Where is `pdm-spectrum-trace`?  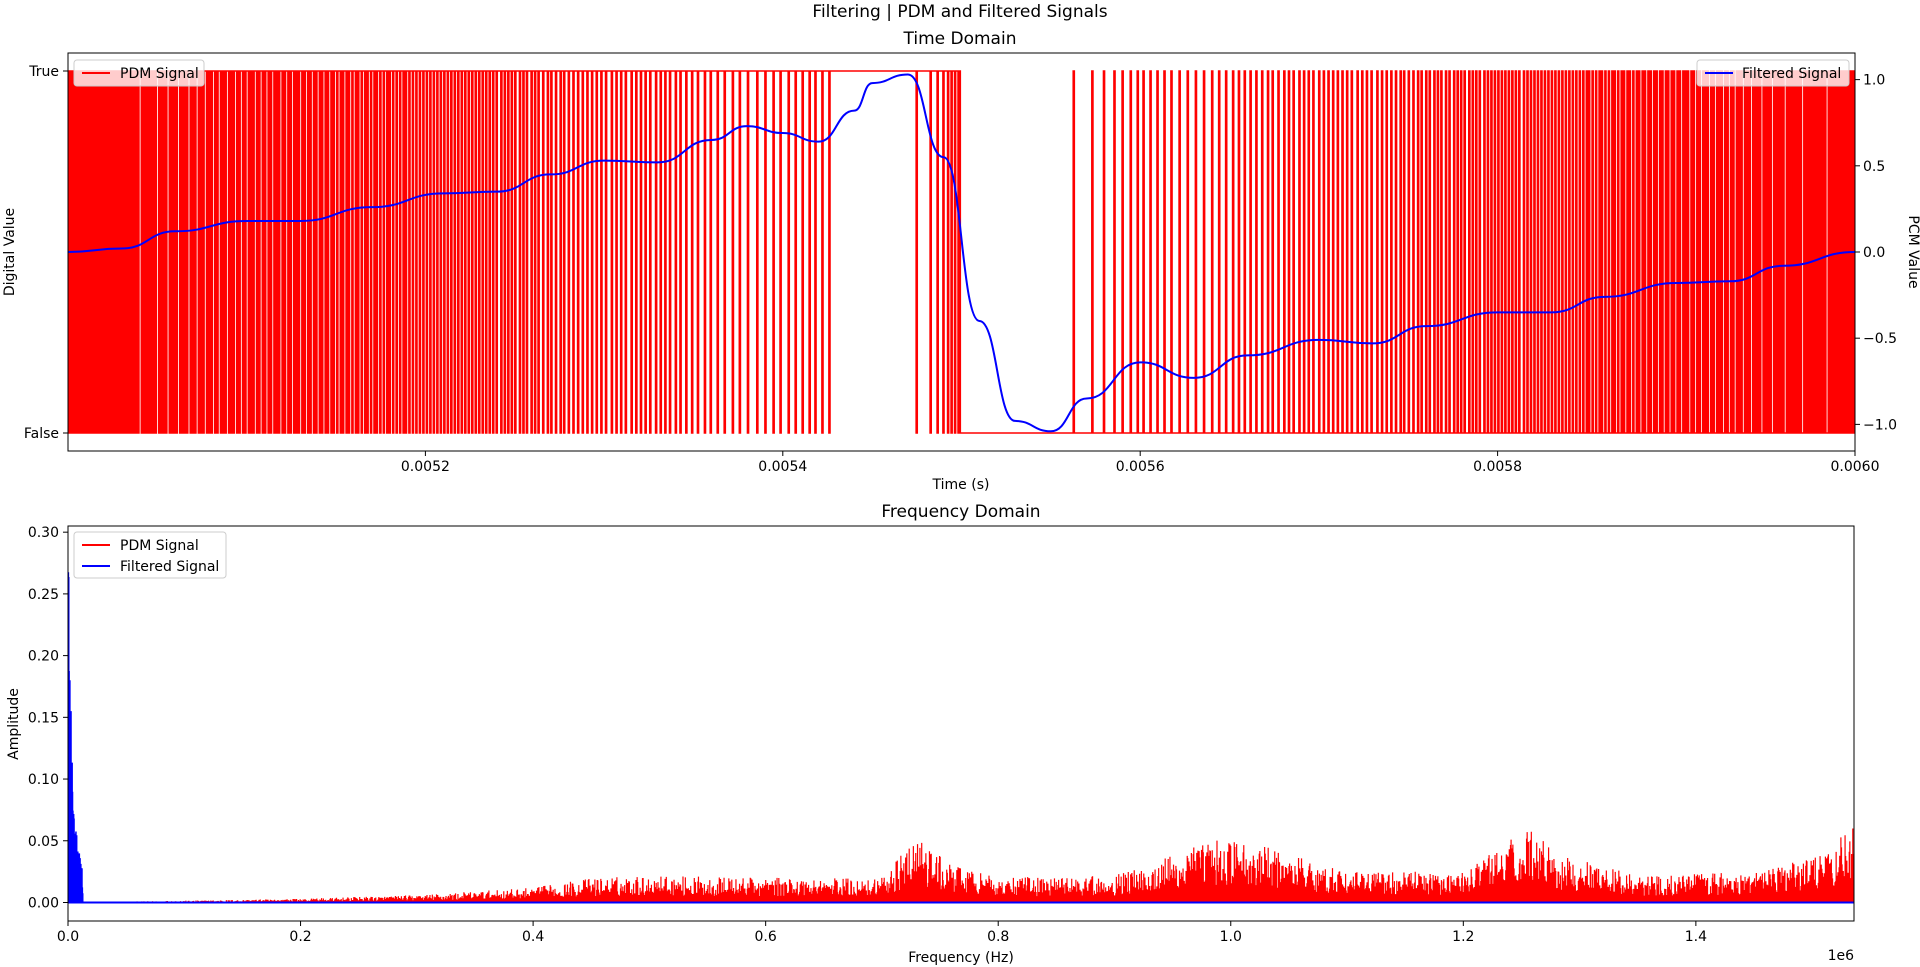 pdm-spectrum-trace is located at coordinates (961, 865).